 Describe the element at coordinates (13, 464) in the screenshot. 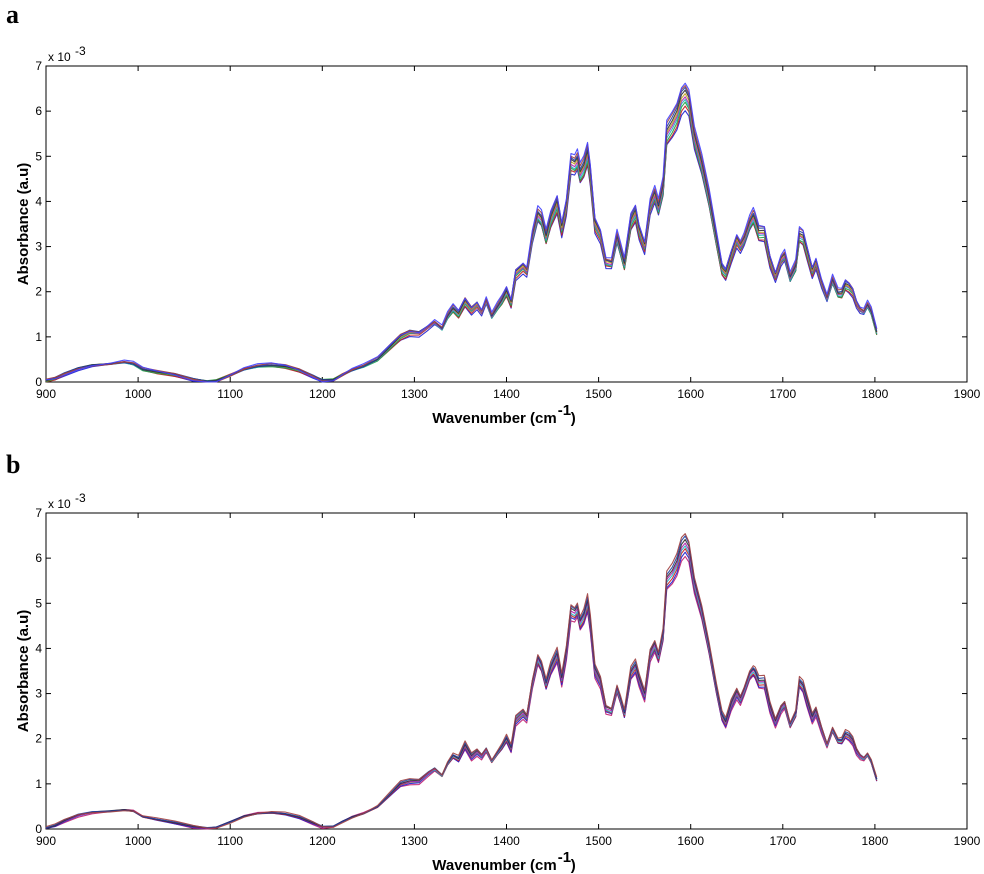

I see `panel-label-b: b` at that location.